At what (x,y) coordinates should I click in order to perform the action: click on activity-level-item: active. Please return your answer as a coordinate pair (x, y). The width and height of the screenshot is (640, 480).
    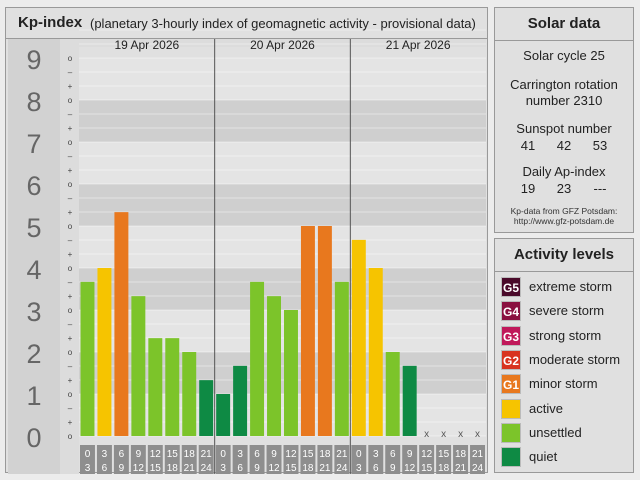
    Looking at the image, I should click on (565, 408).